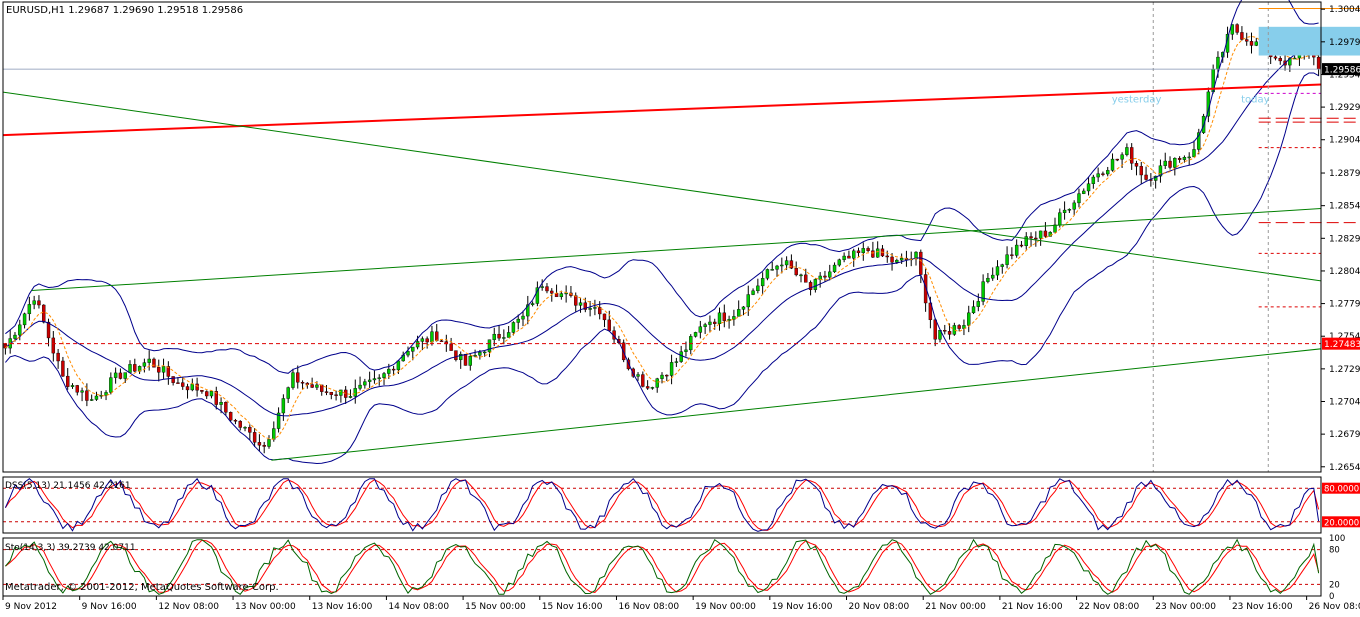 The height and width of the screenshot is (617, 1360). Describe the element at coordinates (695, 245) in the screenshot. I see `trend-line` at that location.